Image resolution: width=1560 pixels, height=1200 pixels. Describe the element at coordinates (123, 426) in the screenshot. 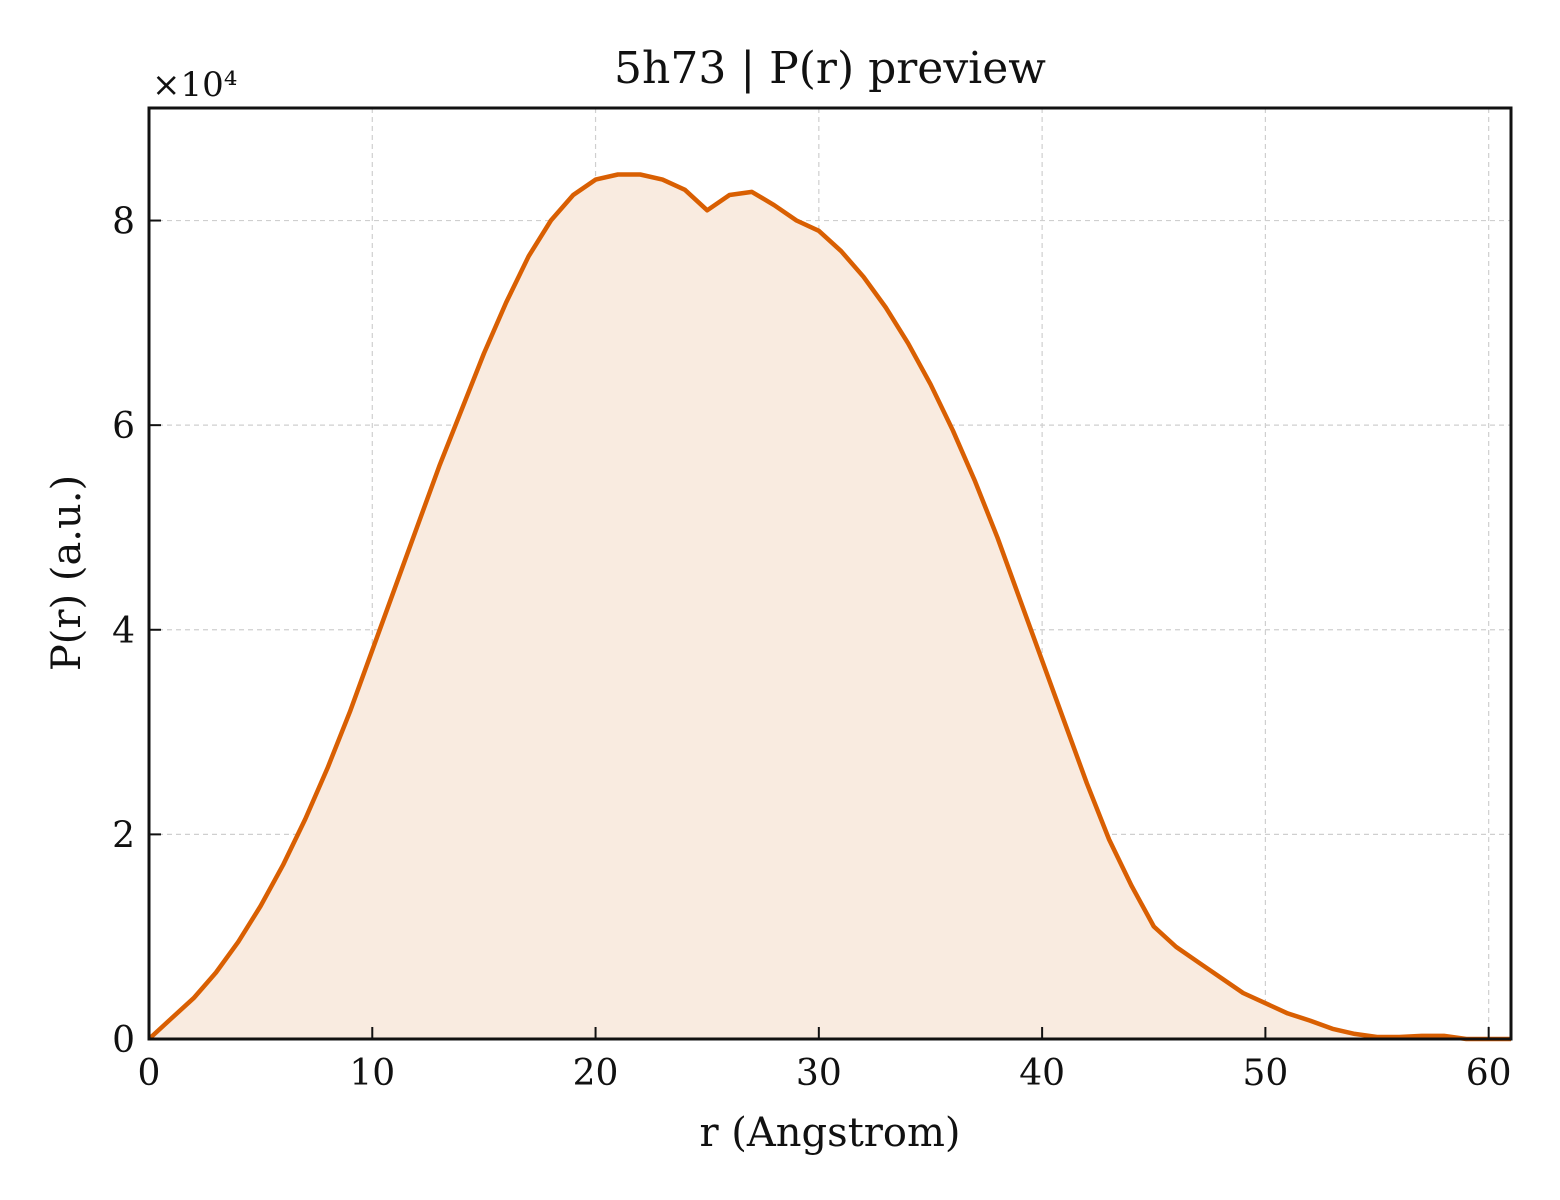

I see `y-tick-label: 6` at that location.